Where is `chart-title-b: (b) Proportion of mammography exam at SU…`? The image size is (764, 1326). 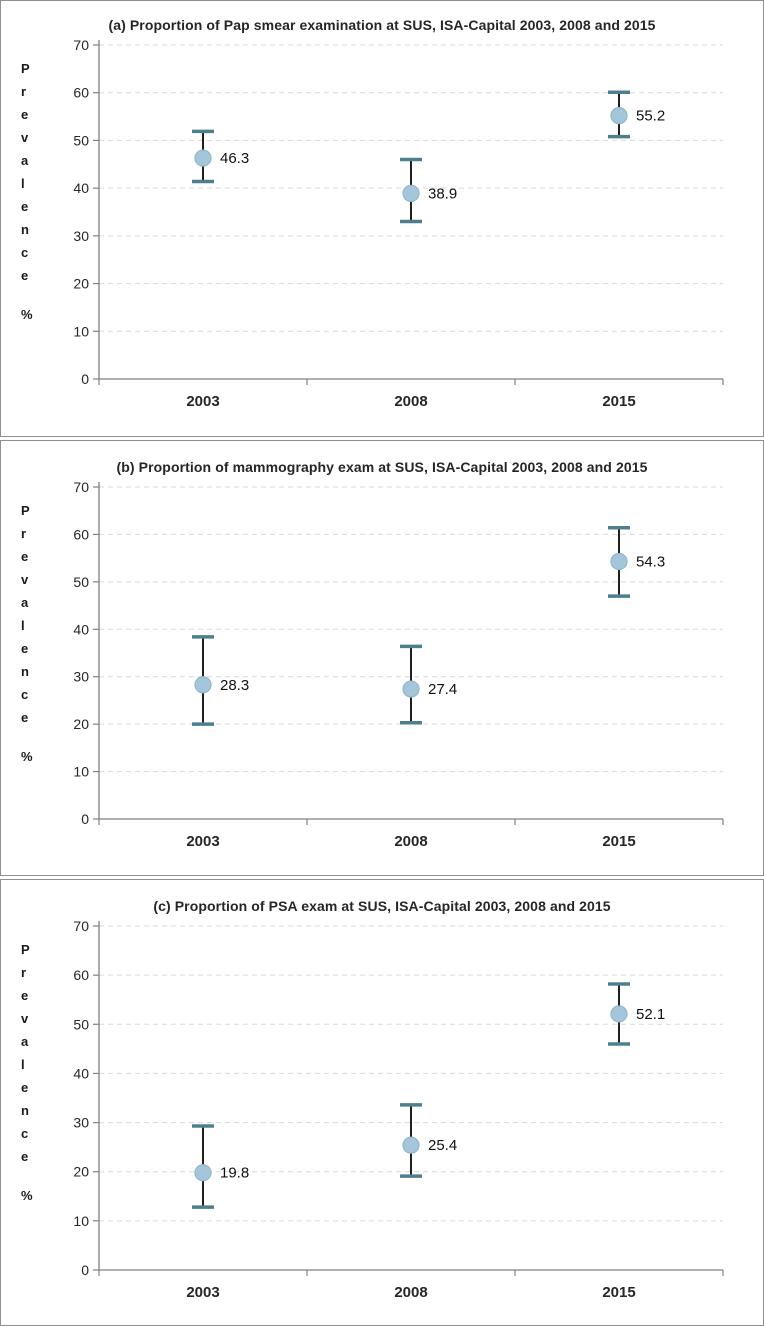
chart-title-b: (b) Proportion of mammography exam at SU… is located at coordinates (382, 467).